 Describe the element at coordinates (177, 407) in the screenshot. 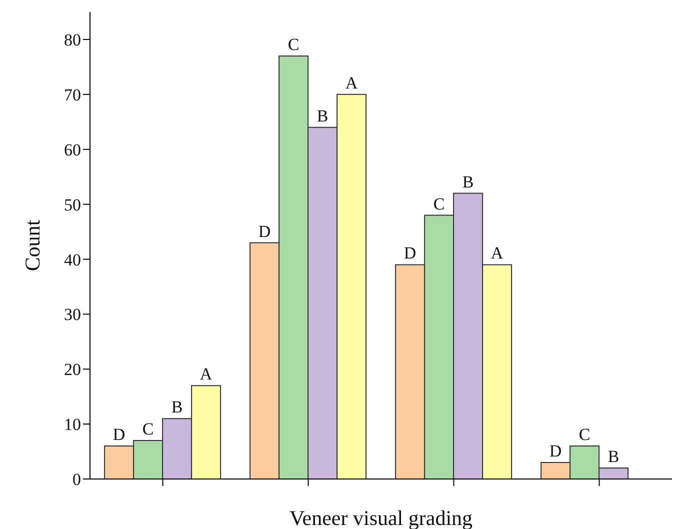

I see `series-label: B` at that location.